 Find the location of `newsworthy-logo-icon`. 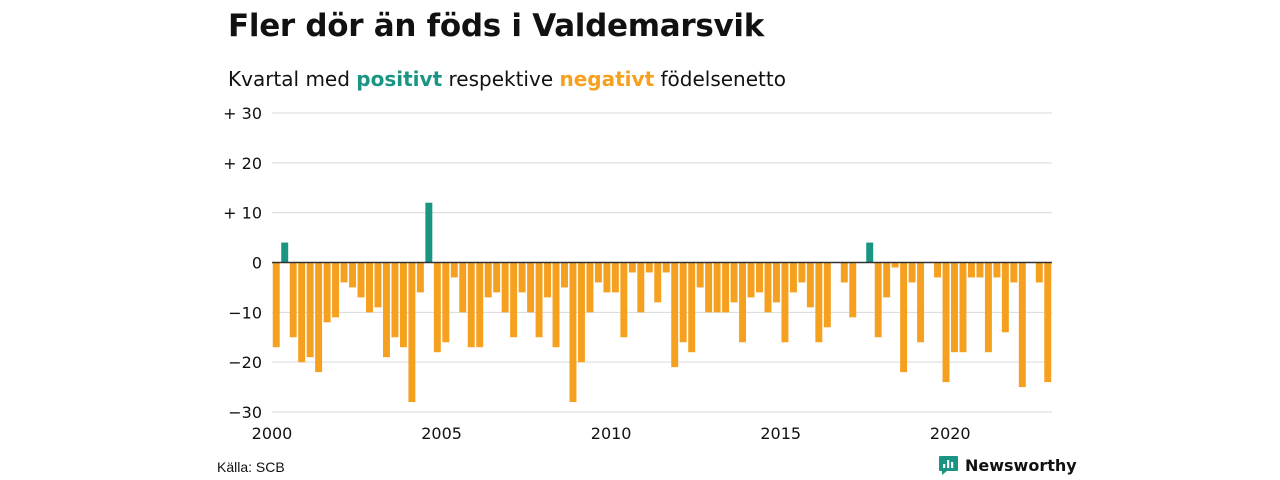

newsworthy-logo-icon is located at coordinates (948, 465).